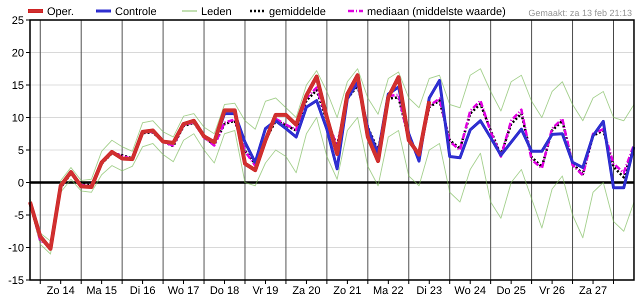  What do you see at coordinates (60, 291) in the screenshot?
I see `x-tick-label: Zo 14` at bounding box center [60, 291].